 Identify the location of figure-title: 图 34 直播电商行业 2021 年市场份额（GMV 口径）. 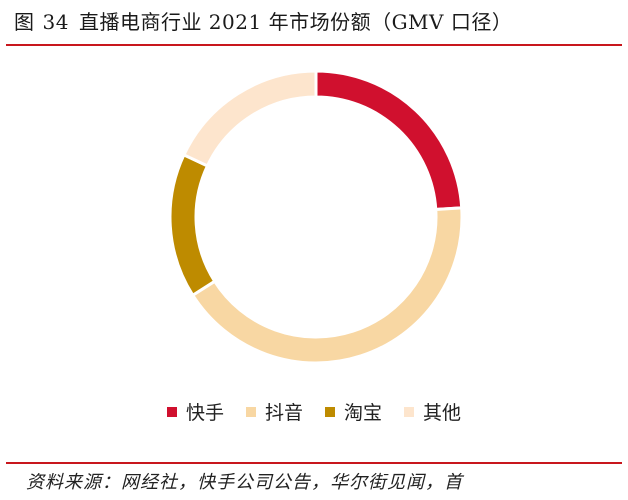
(263, 20).